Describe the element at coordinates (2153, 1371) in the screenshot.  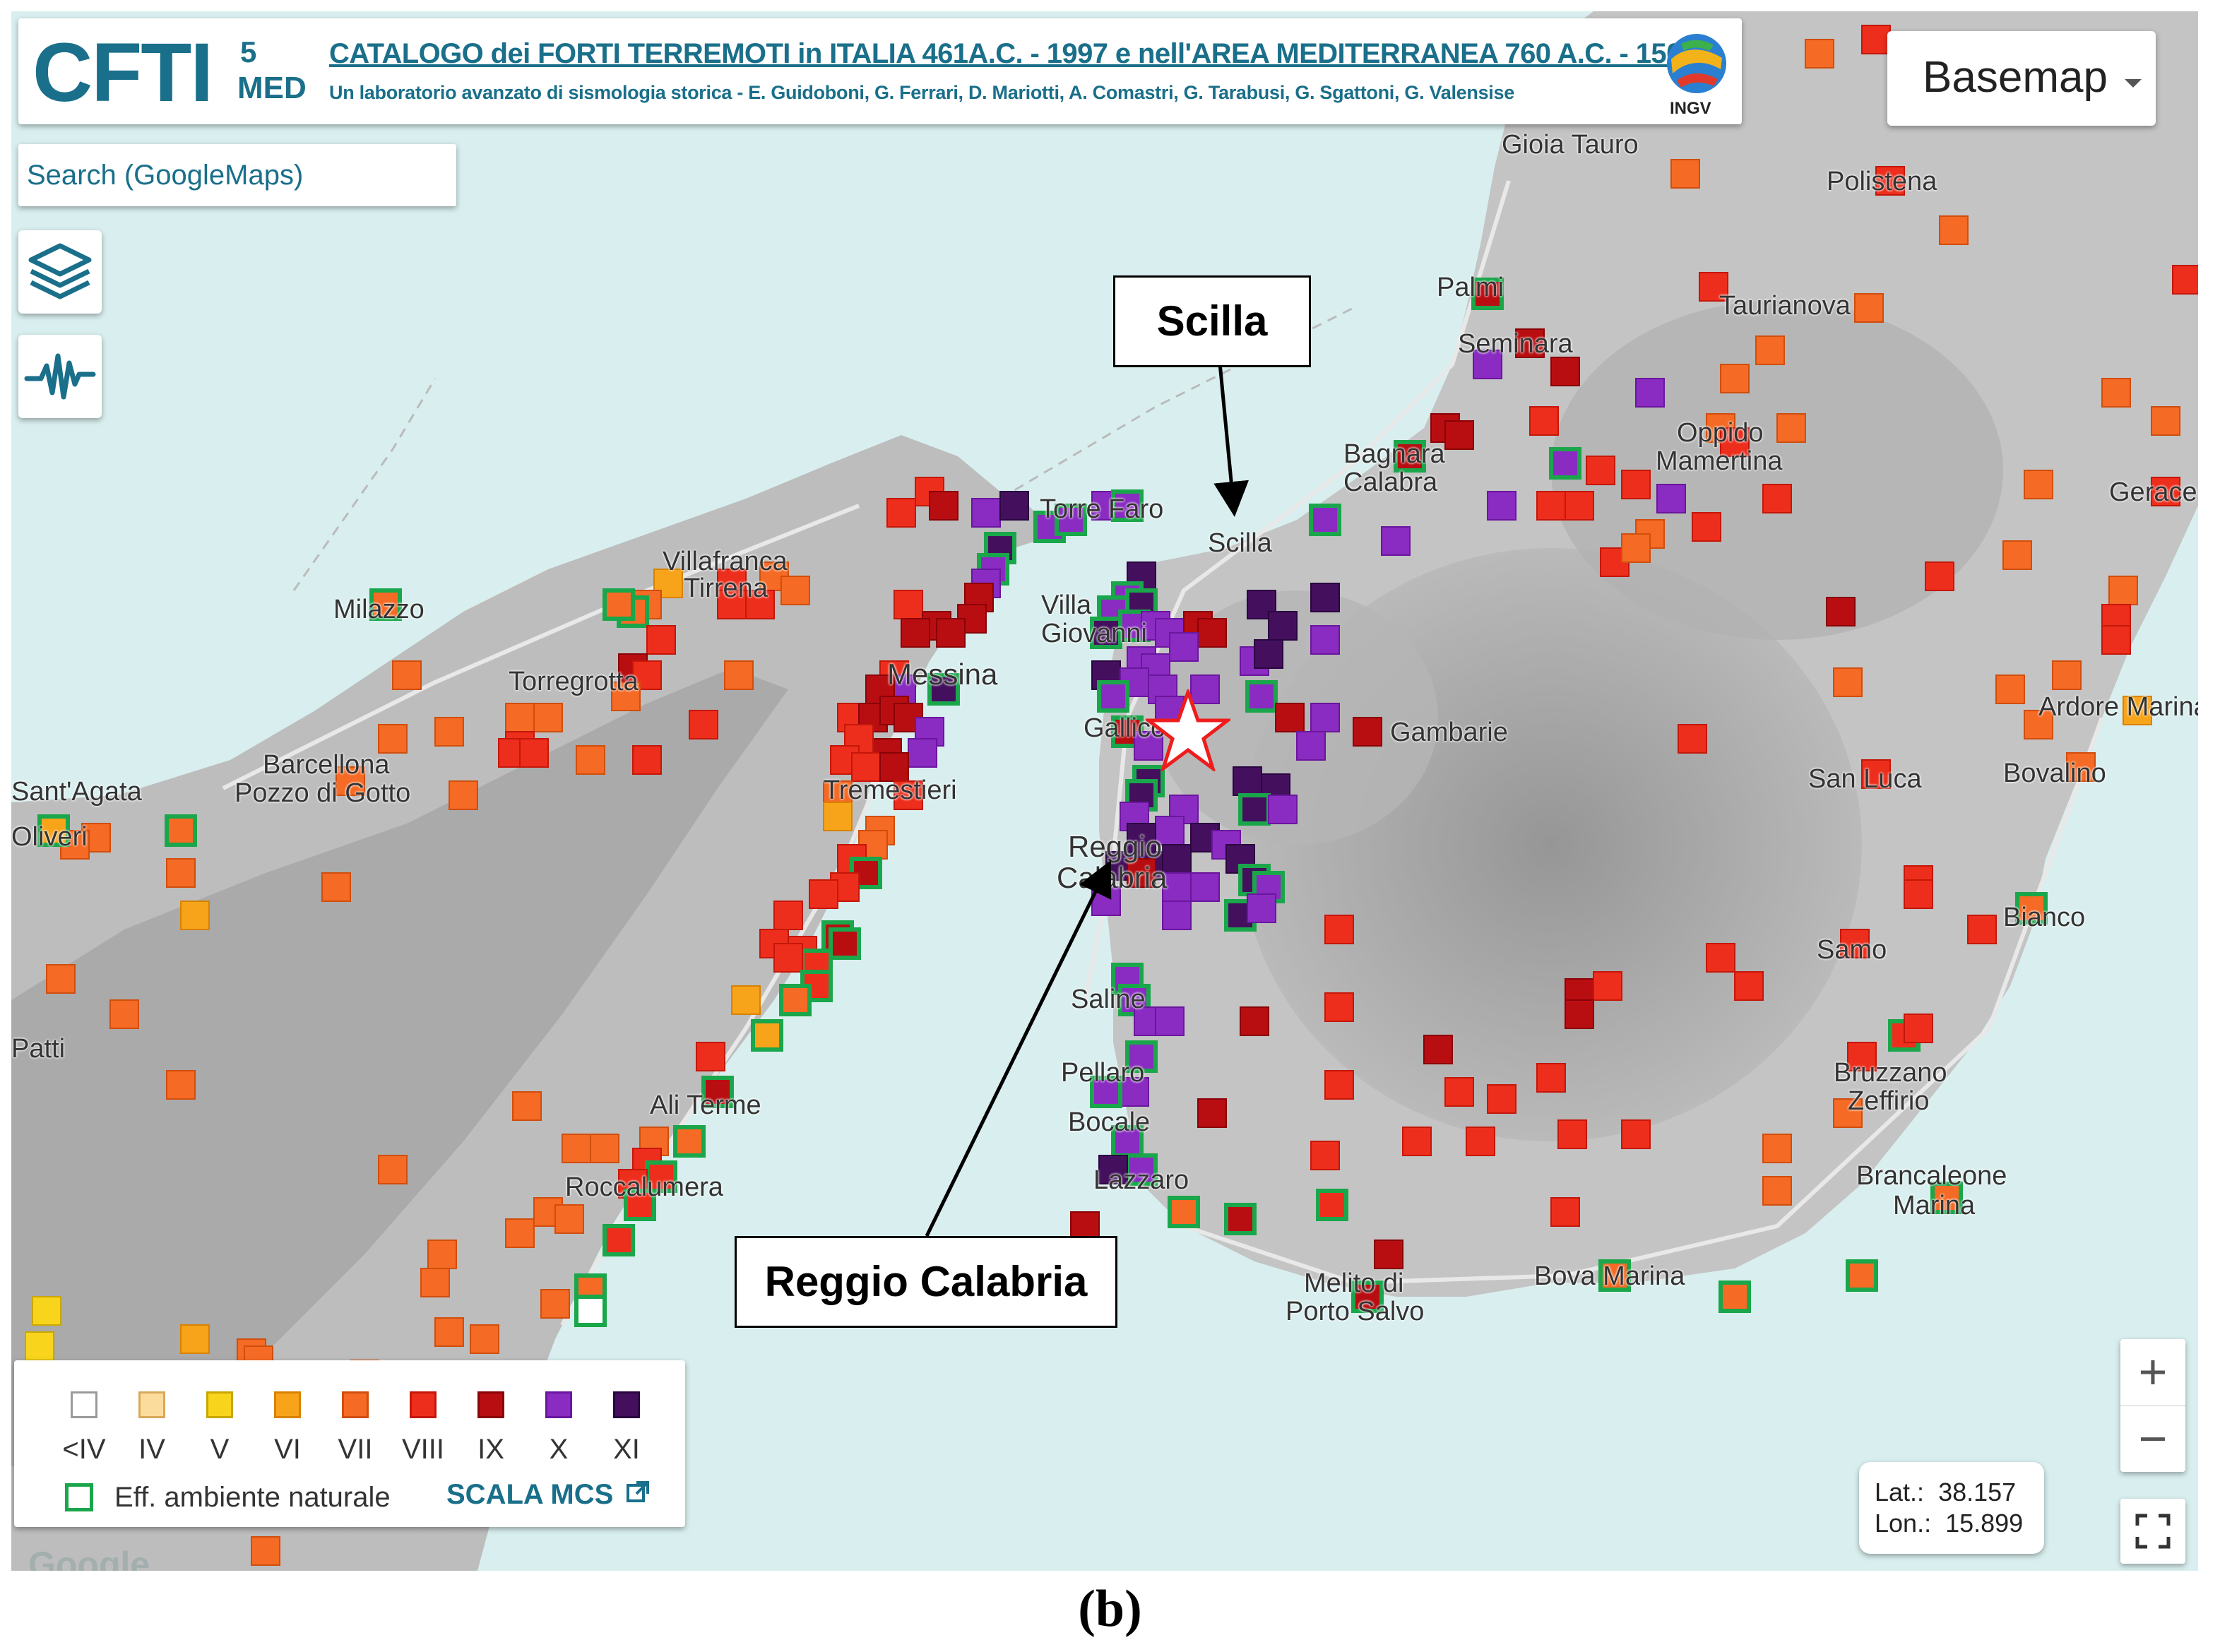
I see `zoom-in-button: +` at that location.